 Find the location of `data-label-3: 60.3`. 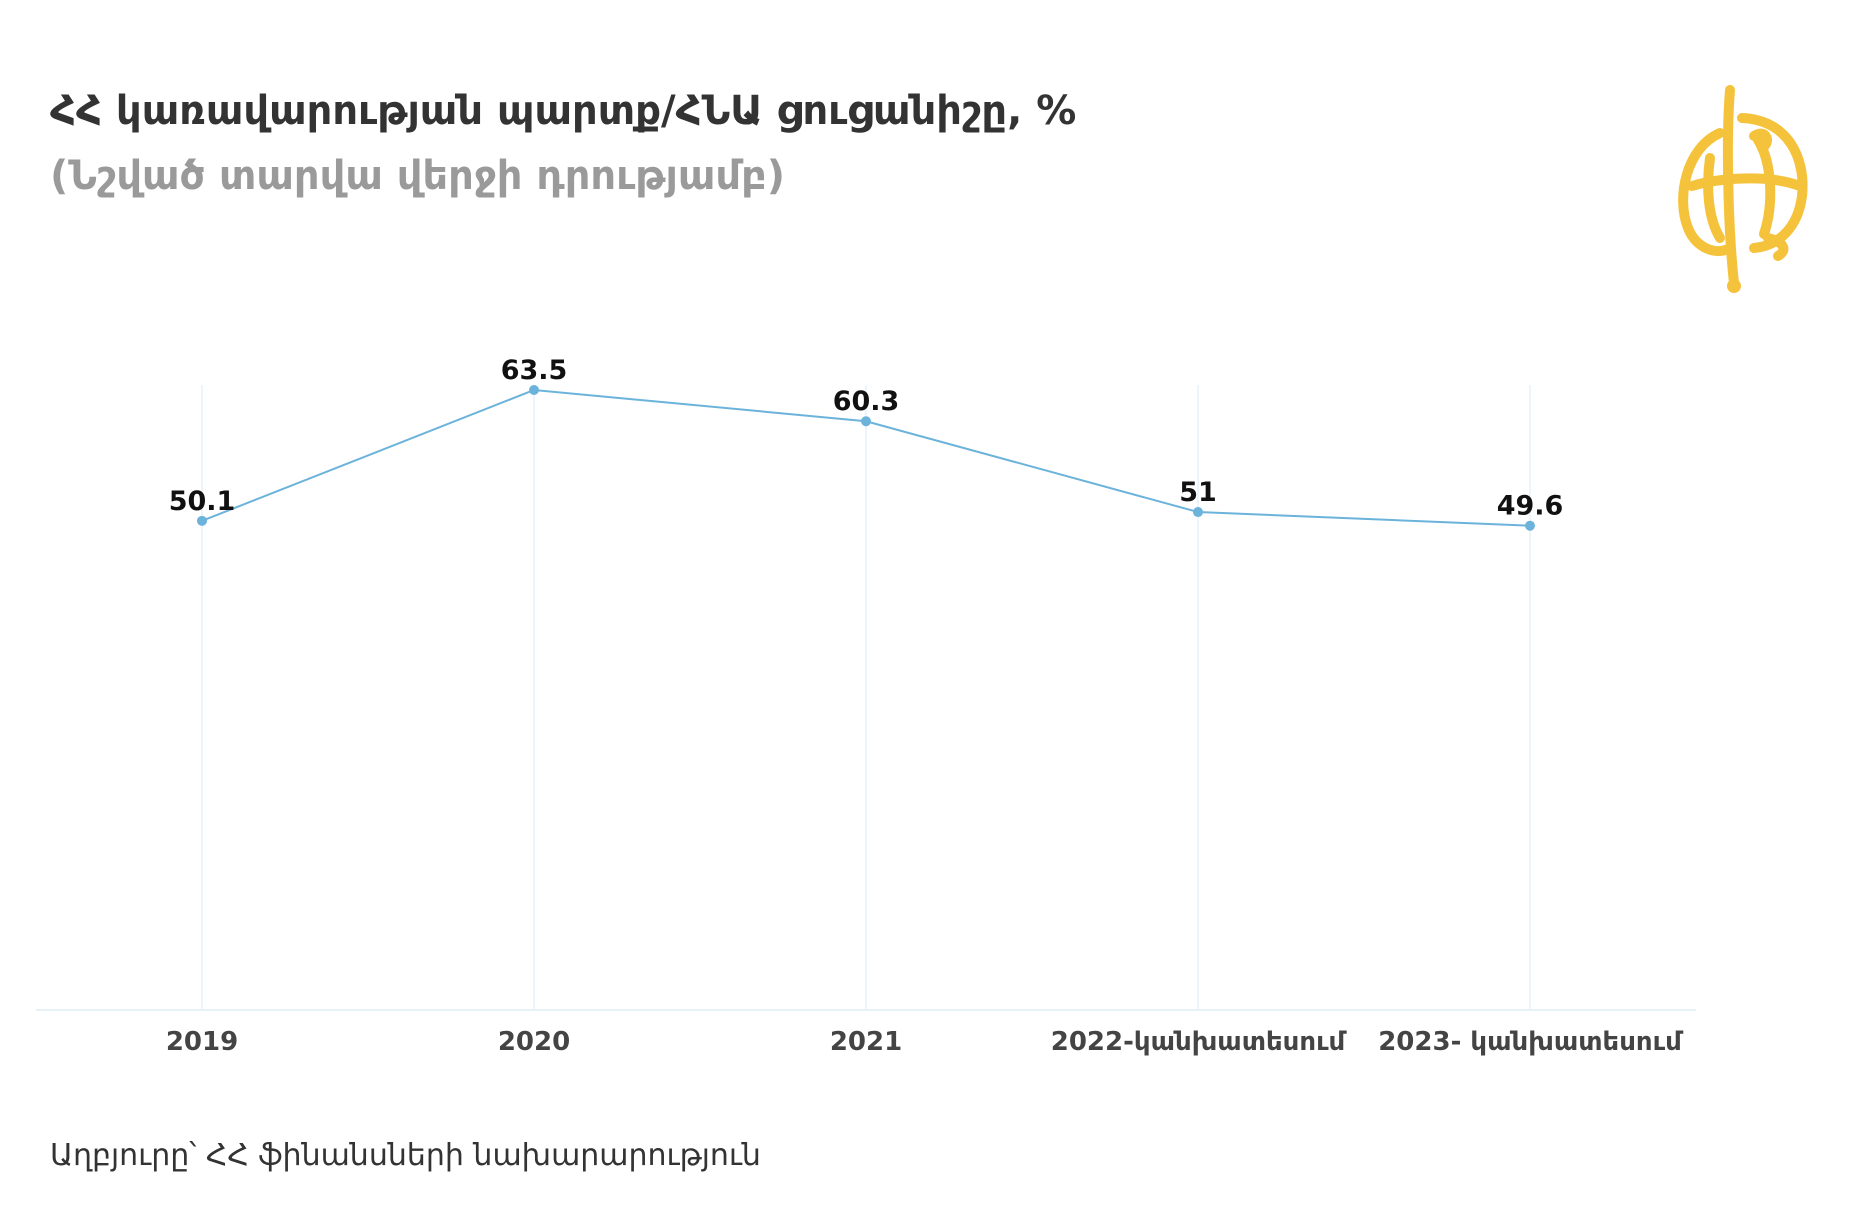

data-label-3: 60.3 is located at coordinates (866, 401).